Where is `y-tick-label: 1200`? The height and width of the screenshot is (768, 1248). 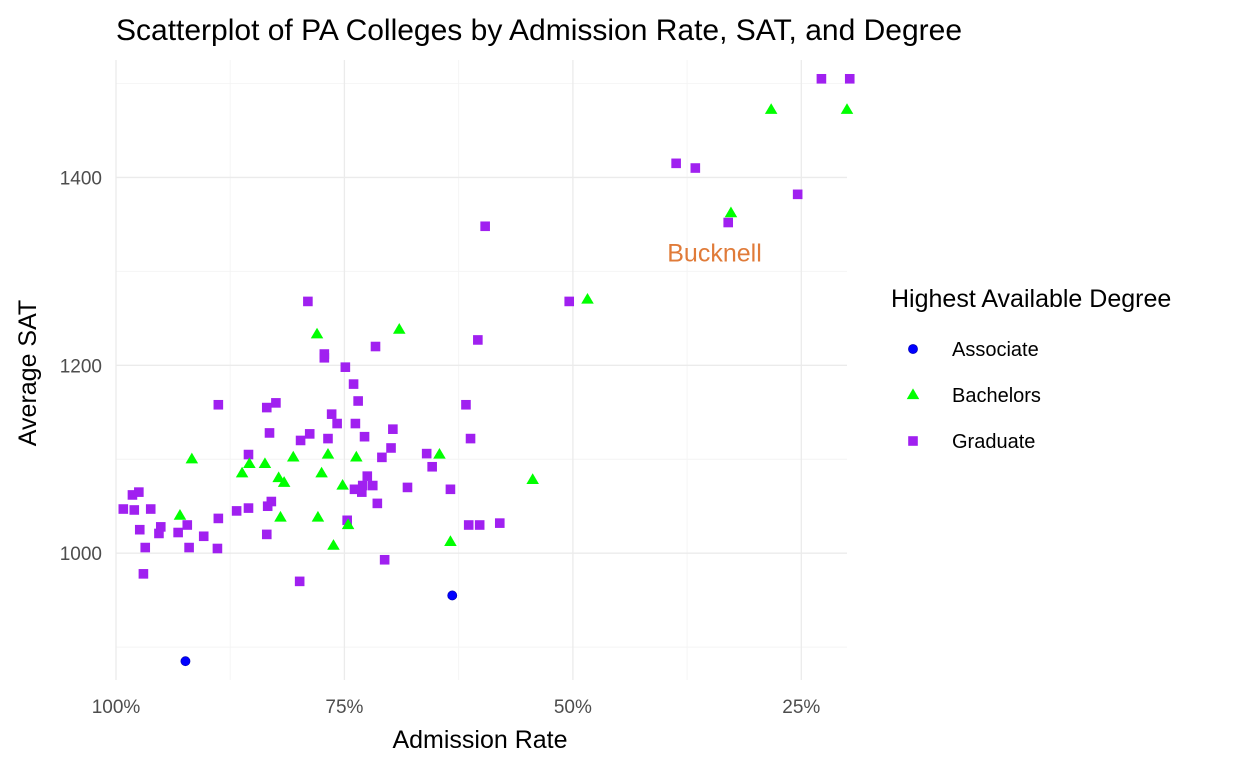
y-tick-label: 1200 is located at coordinates (81, 366).